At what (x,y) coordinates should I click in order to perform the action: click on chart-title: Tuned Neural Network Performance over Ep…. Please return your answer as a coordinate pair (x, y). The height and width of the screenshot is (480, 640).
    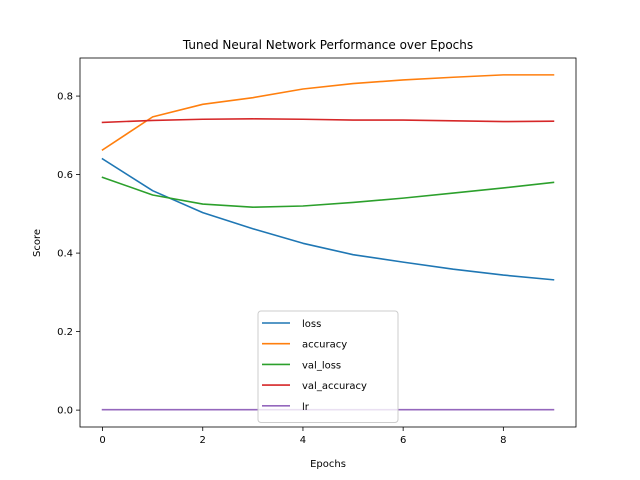
    Looking at the image, I should click on (327, 45).